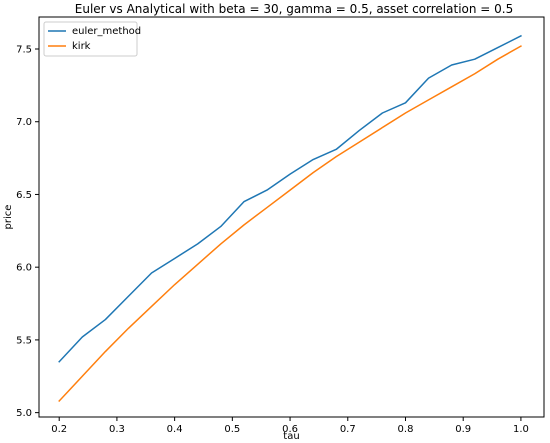 This screenshot has width=550, height=443. I want to click on x-tick-label: 1.0, so click(521, 429).